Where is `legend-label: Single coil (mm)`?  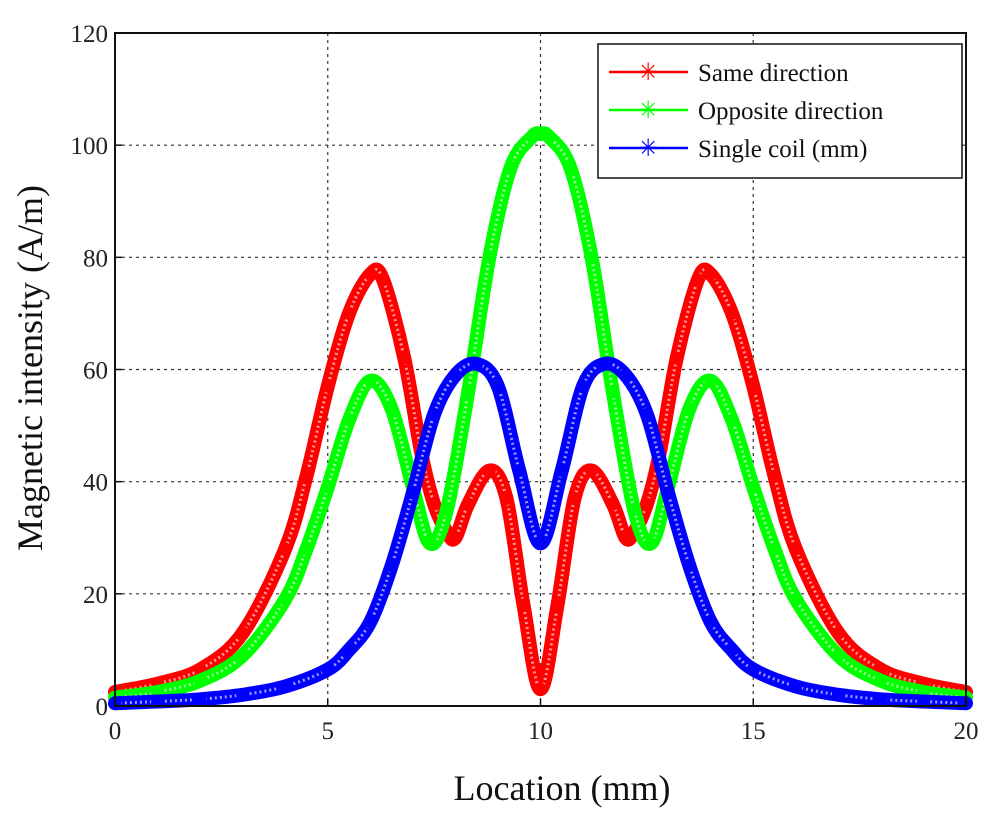 legend-label: Single coil (mm) is located at coordinates (782, 149).